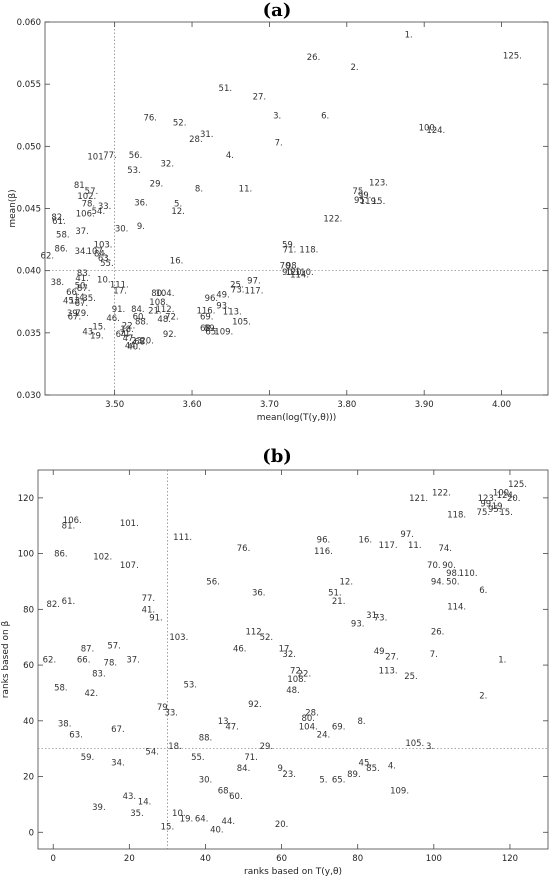  I want to click on x-tick-label: 120, so click(510, 859).